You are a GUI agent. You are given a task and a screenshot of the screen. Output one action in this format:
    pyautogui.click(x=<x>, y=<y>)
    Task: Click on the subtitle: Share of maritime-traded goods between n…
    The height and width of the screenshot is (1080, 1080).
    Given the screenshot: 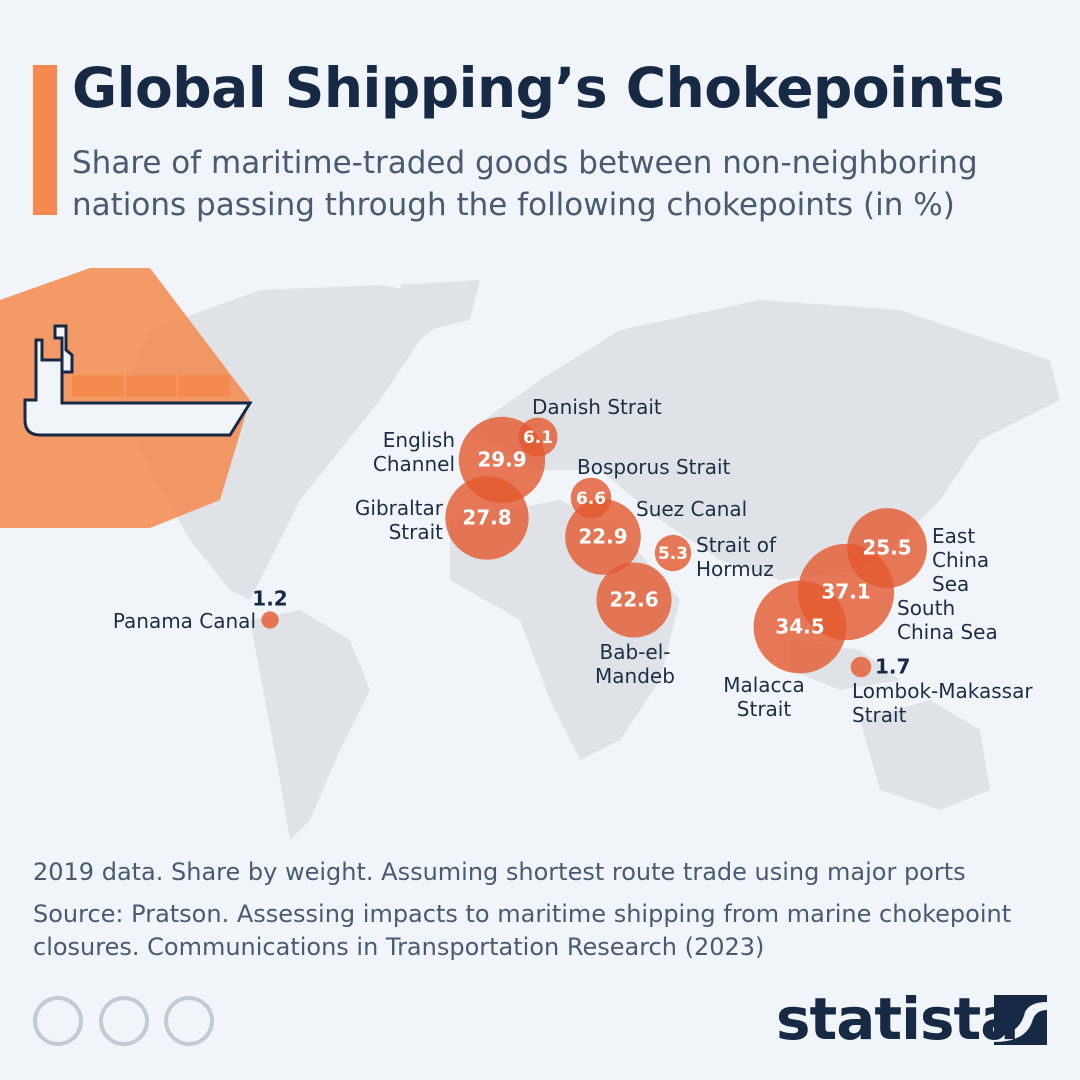 What is the action you would take?
    pyautogui.click(x=525, y=184)
    